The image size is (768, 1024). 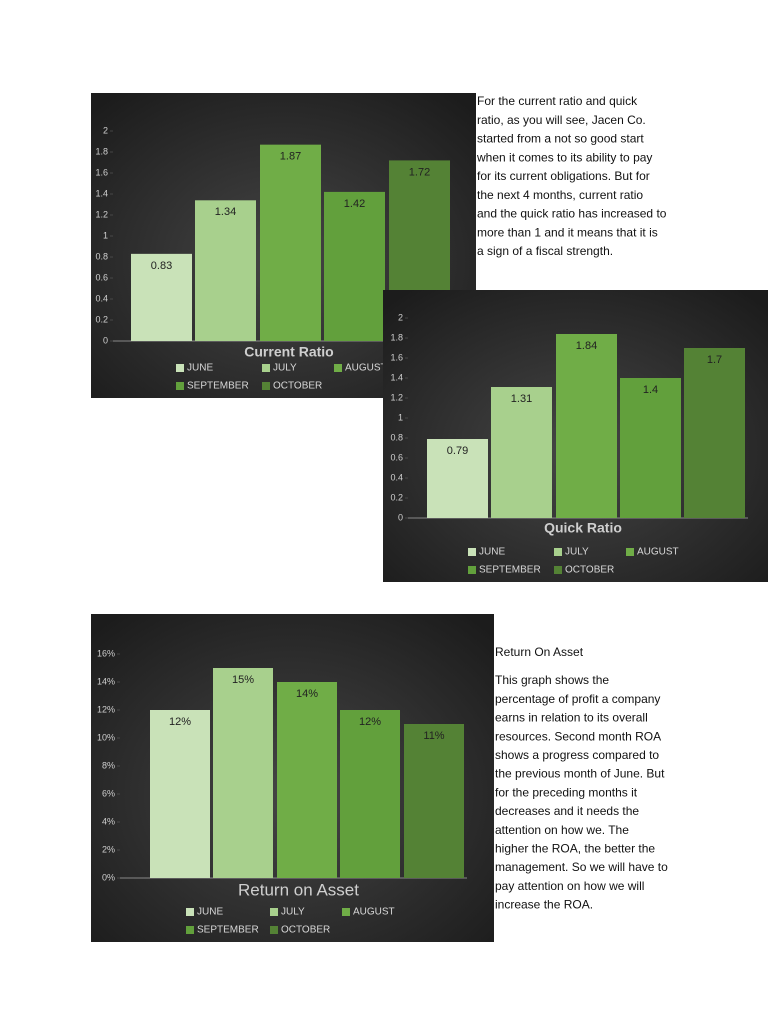 I want to click on chart-title: Current Ratio, so click(x=288, y=352).